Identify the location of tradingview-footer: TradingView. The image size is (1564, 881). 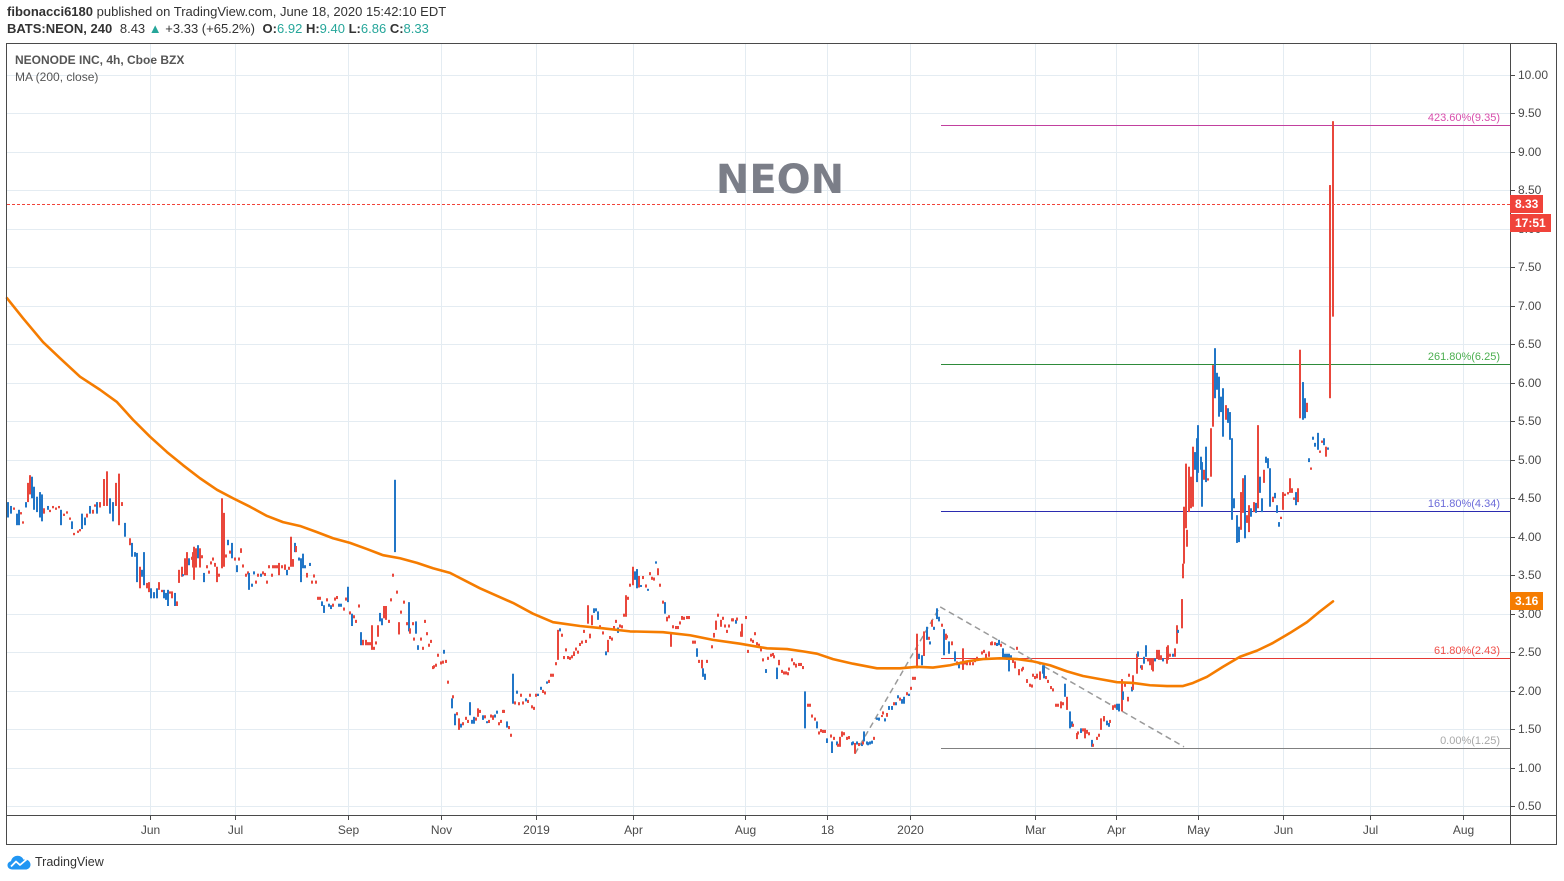
(55, 862).